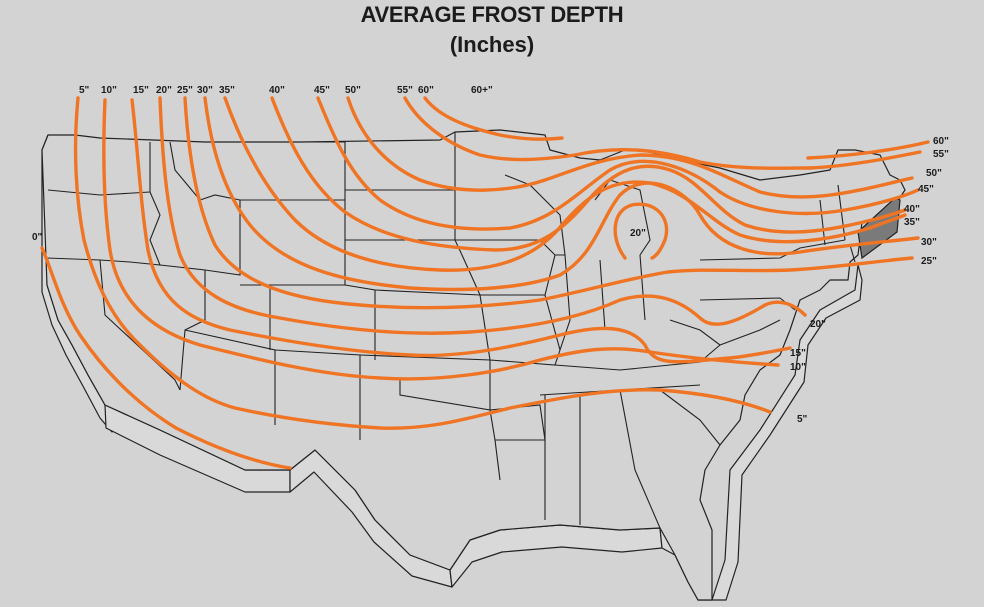 This screenshot has width=984, height=607. Describe the element at coordinates (929, 242) in the screenshot. I see `label-right-6: 30"` at that location.